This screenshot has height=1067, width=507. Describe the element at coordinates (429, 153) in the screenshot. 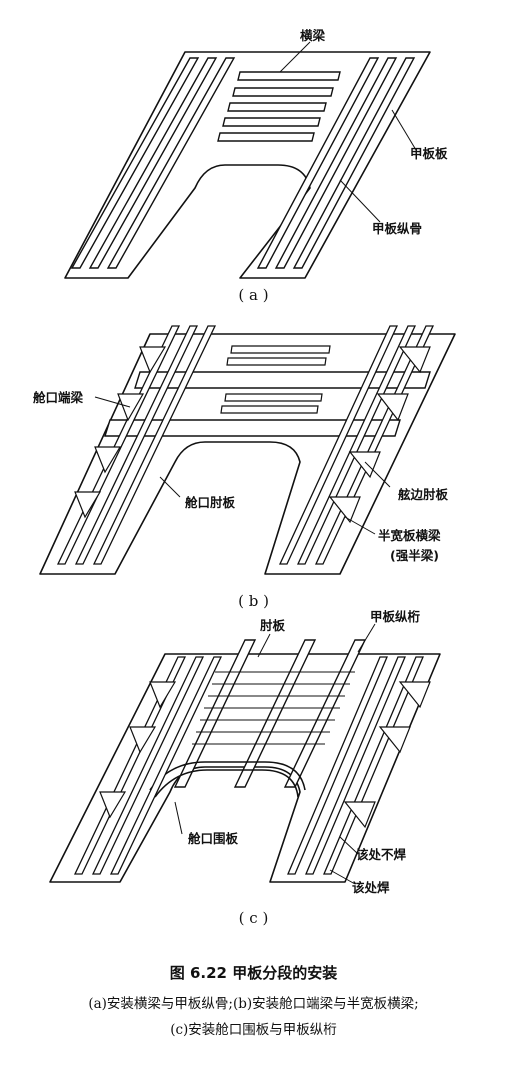

I see `label-deck-plate: 甲板板` at that location.